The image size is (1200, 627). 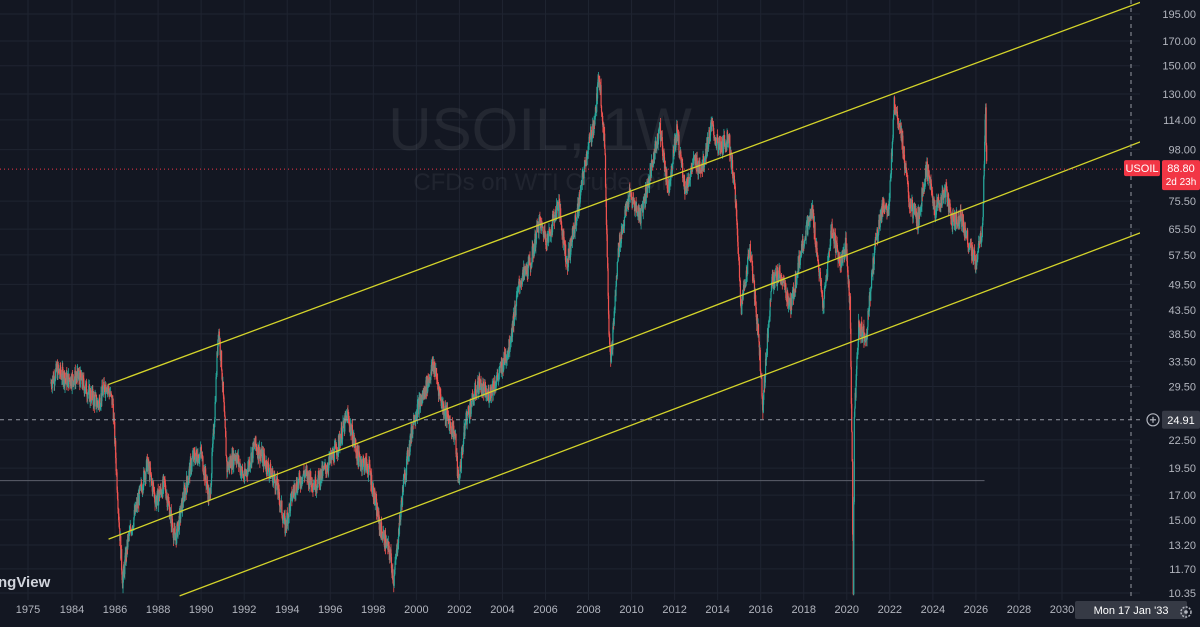 I want to click on time-tick-label: 2002, so click(x=459, y=610).